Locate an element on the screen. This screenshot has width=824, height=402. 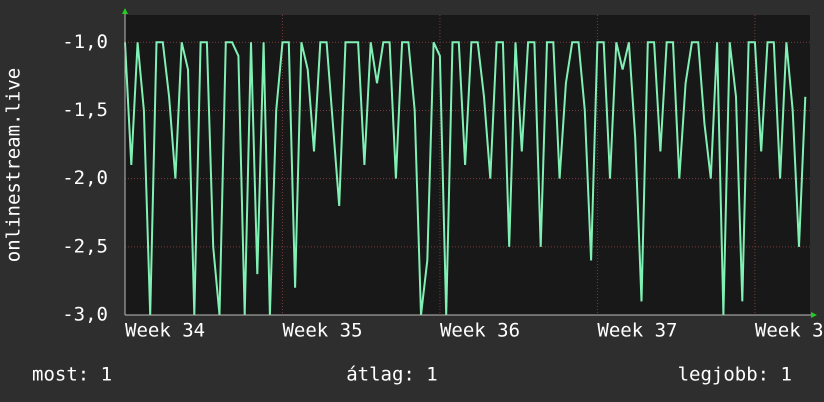
x-tick-label: Week 36 is located at coordinates (480, 331).